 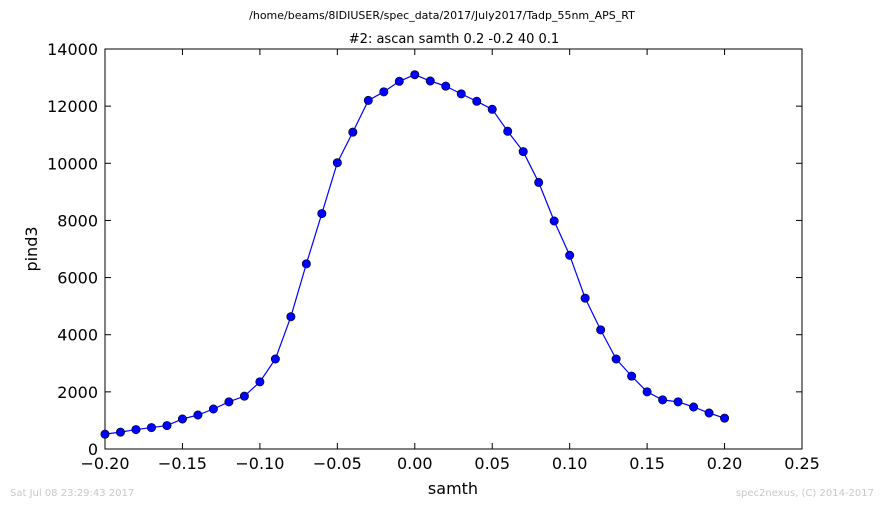 What do you see at coordinates (93, 449) in the screenshot?
I see `y-tick-label: 0` at bounding box center [93, 449].